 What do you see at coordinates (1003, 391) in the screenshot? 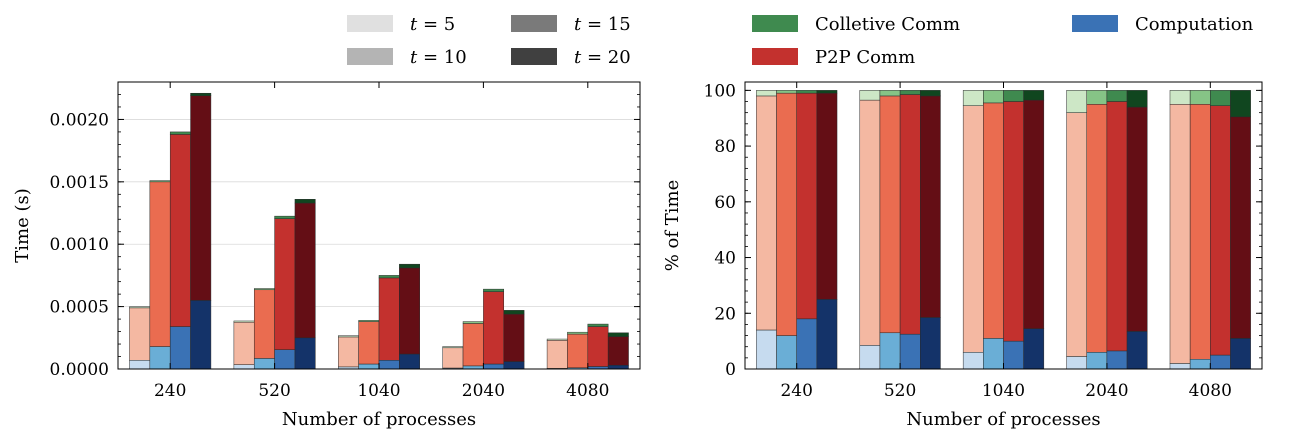
I see `x-tick-label: 1040` at bounding box center [1003, 391].